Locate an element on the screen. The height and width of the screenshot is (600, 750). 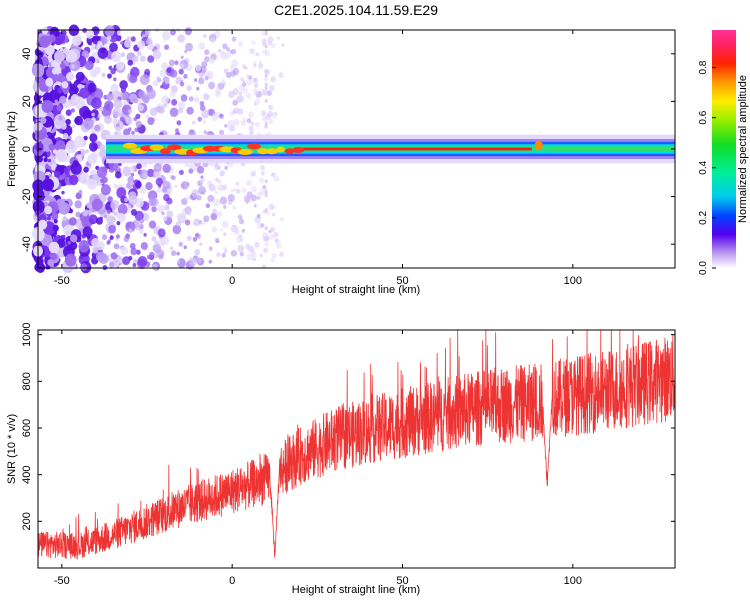
spectrogram-bump is located at coordinates (538, 145).